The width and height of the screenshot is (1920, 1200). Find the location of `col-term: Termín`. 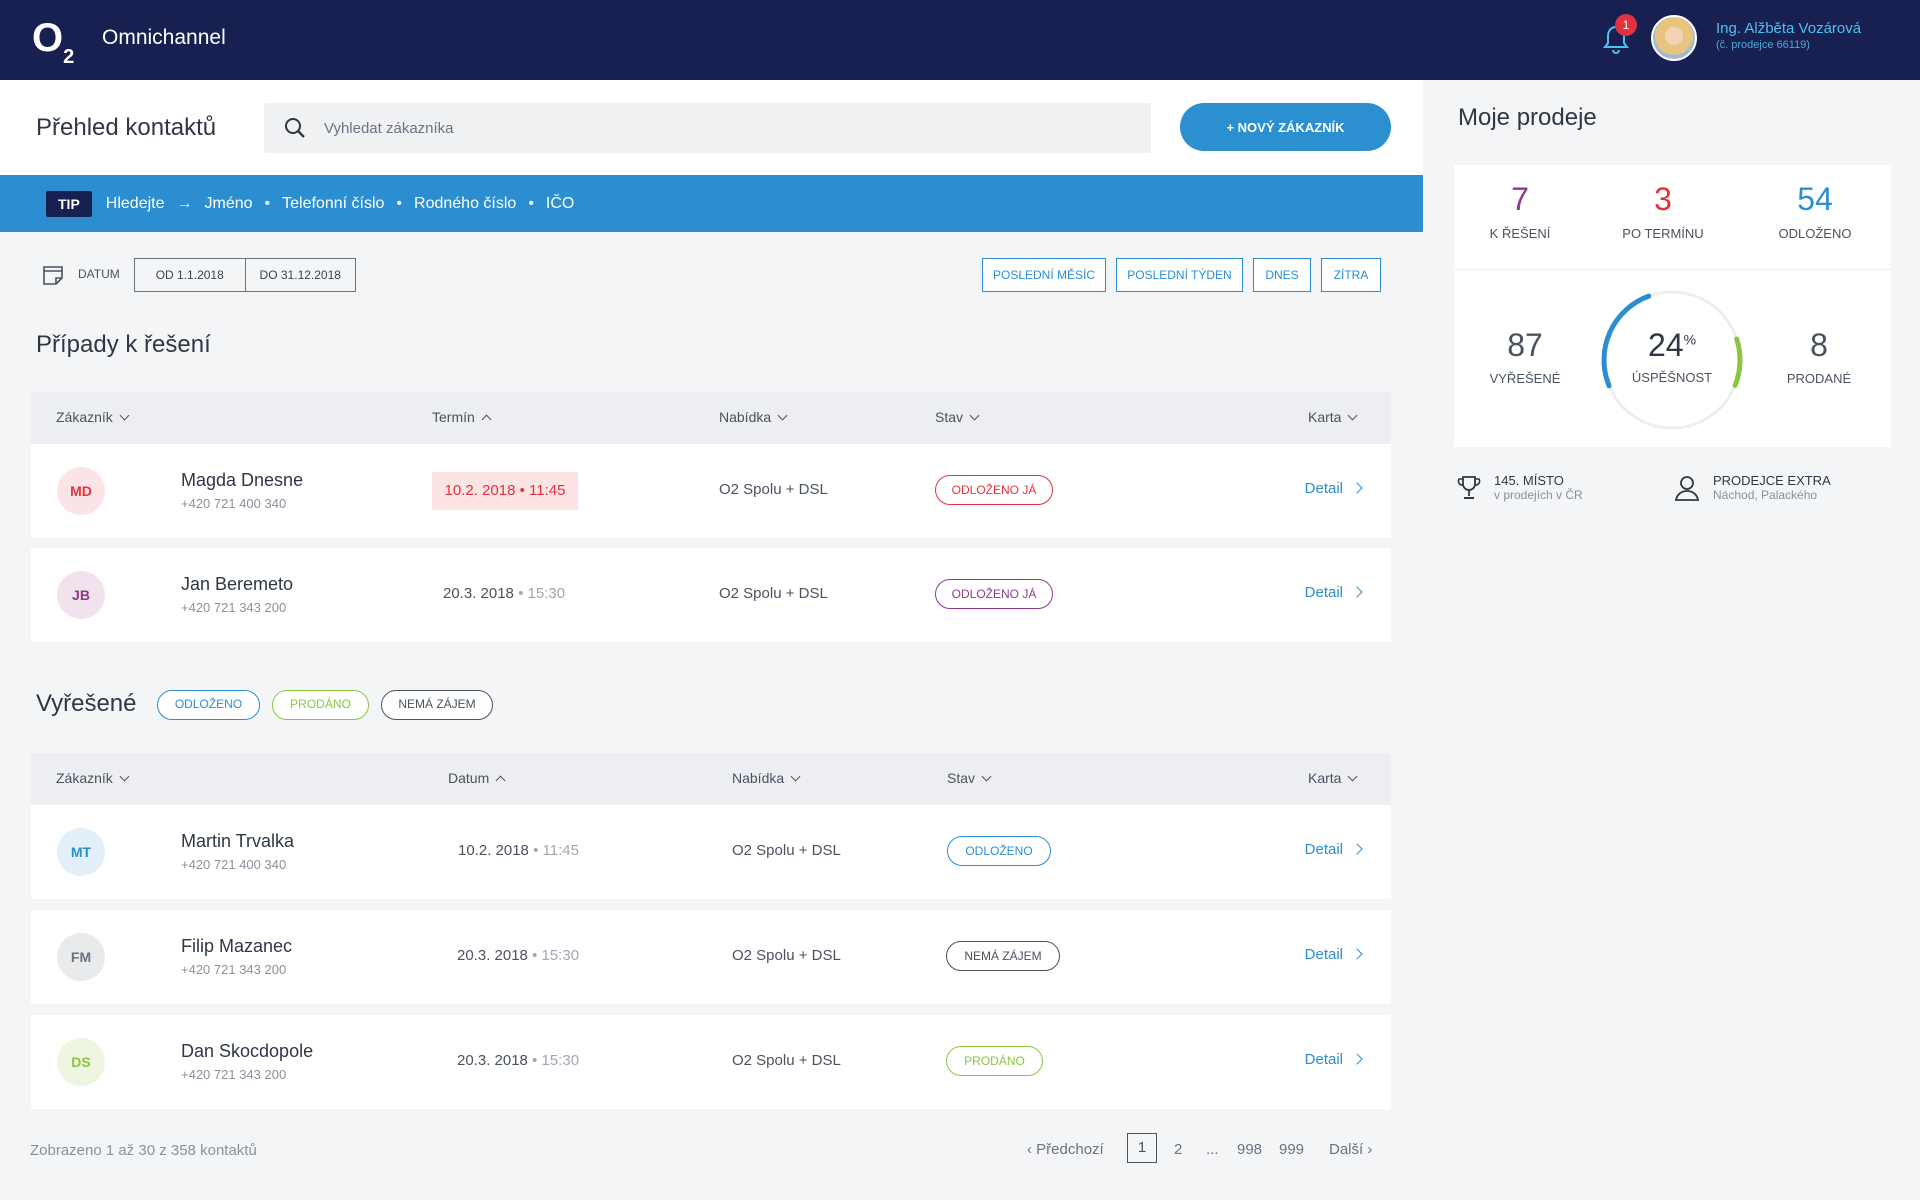

col-term: Termín is located at coordinates (462, 417).